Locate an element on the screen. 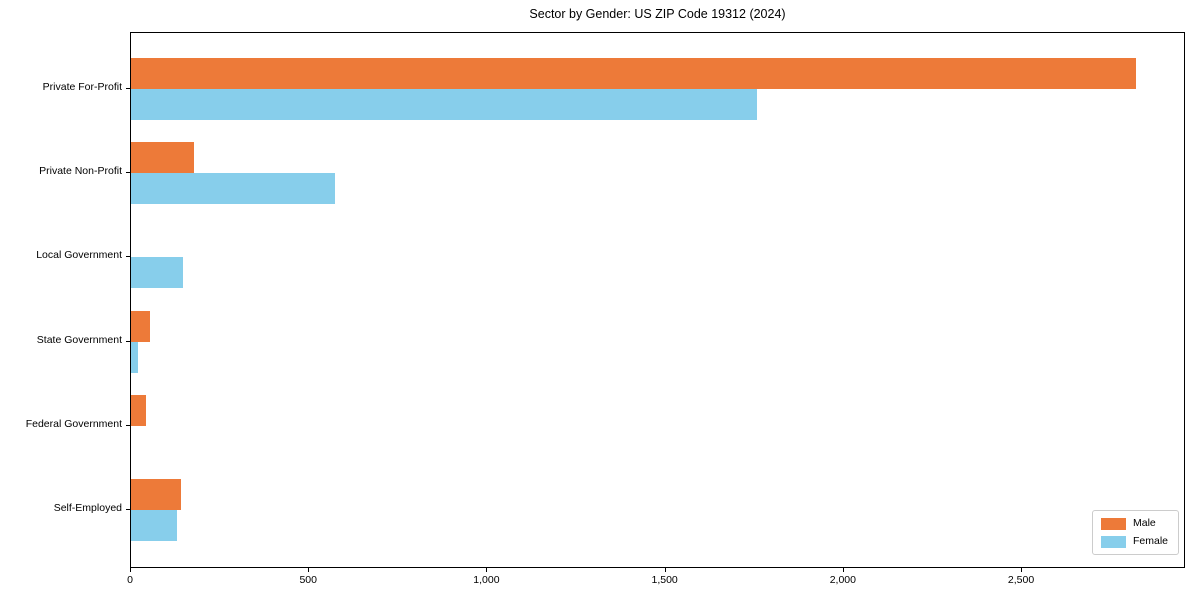 Image resolution: width=1200 pixels, height=600 pixels. bar-male-self-employed is located at coordinates (156, 494).